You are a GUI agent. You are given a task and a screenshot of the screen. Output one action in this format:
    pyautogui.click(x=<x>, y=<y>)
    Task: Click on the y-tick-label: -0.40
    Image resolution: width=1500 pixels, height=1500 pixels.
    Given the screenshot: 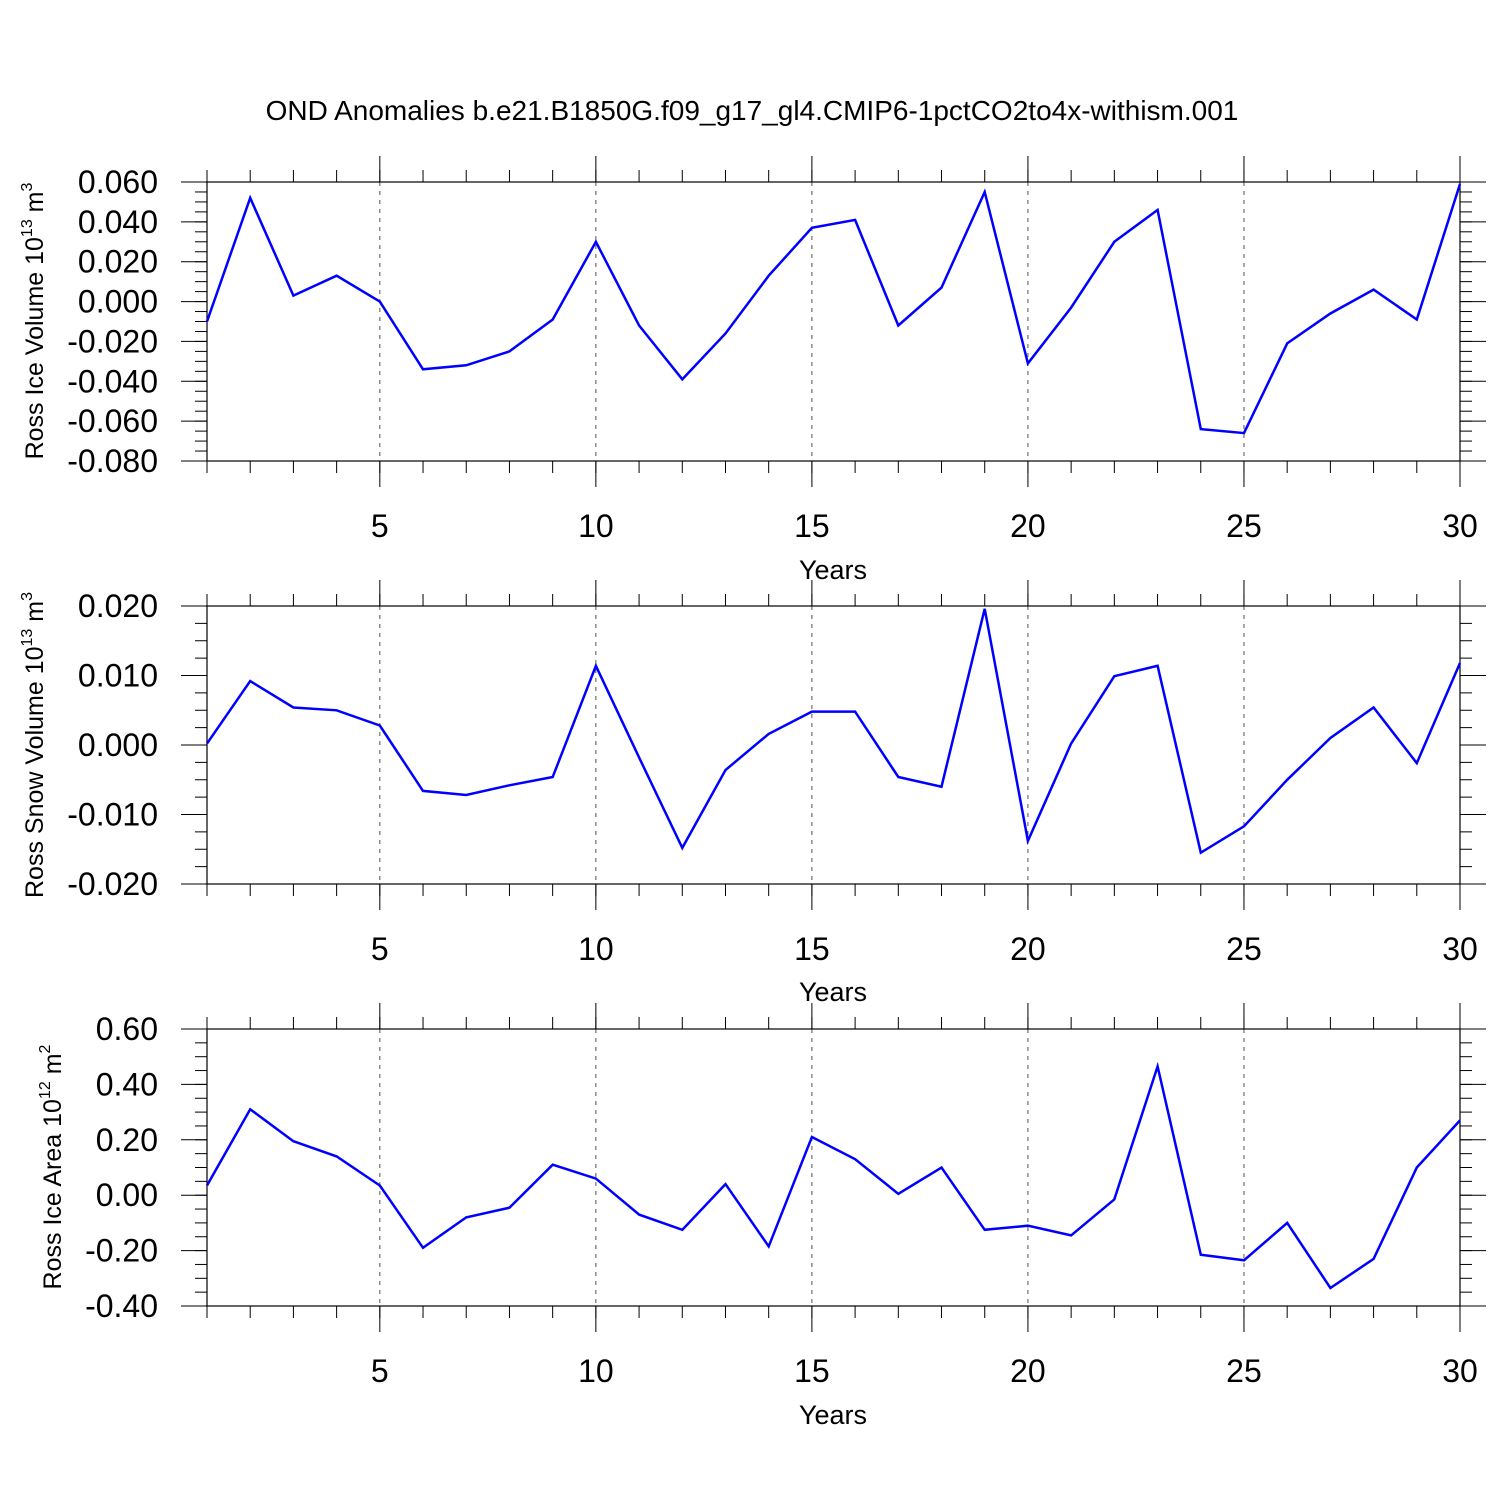 What is the action you would take?
    pyautogui.click(x=121, y=1306)
    